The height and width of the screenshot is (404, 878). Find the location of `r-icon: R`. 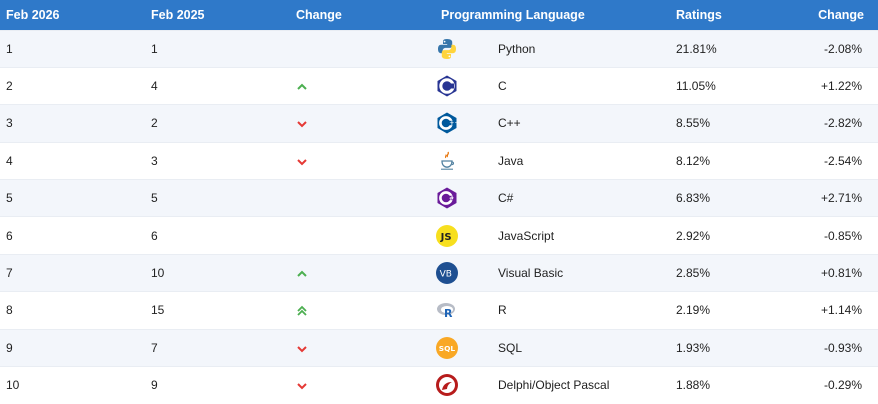

r-icon: R is located at coordinates (447, 310).